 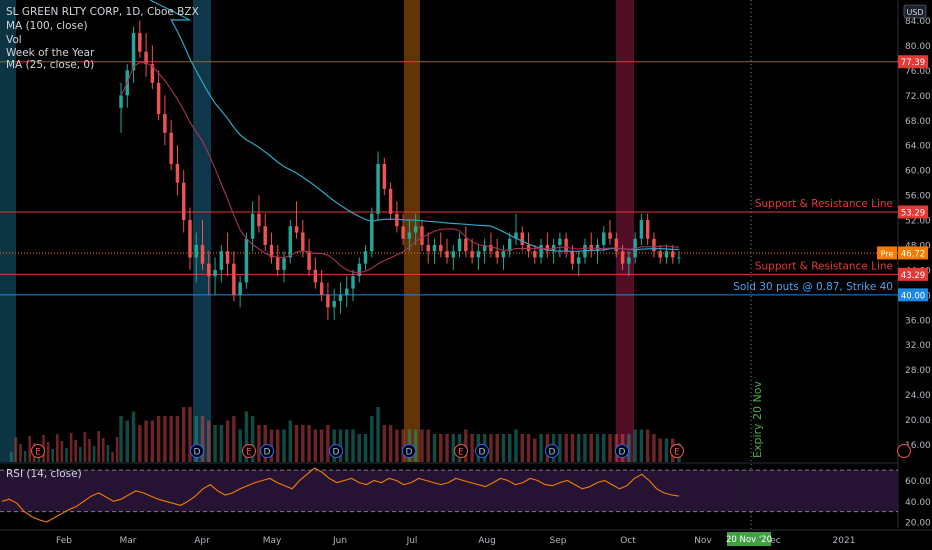 I want to click on rsi-tick-label: 60.00, so click(x=918, y=482).